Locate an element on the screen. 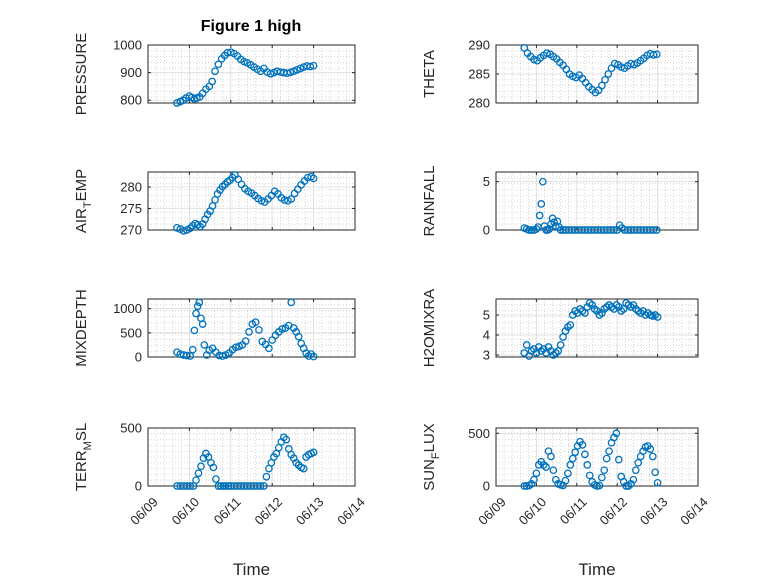  y-tick-label: 270 is located at coordinates (131, 230).